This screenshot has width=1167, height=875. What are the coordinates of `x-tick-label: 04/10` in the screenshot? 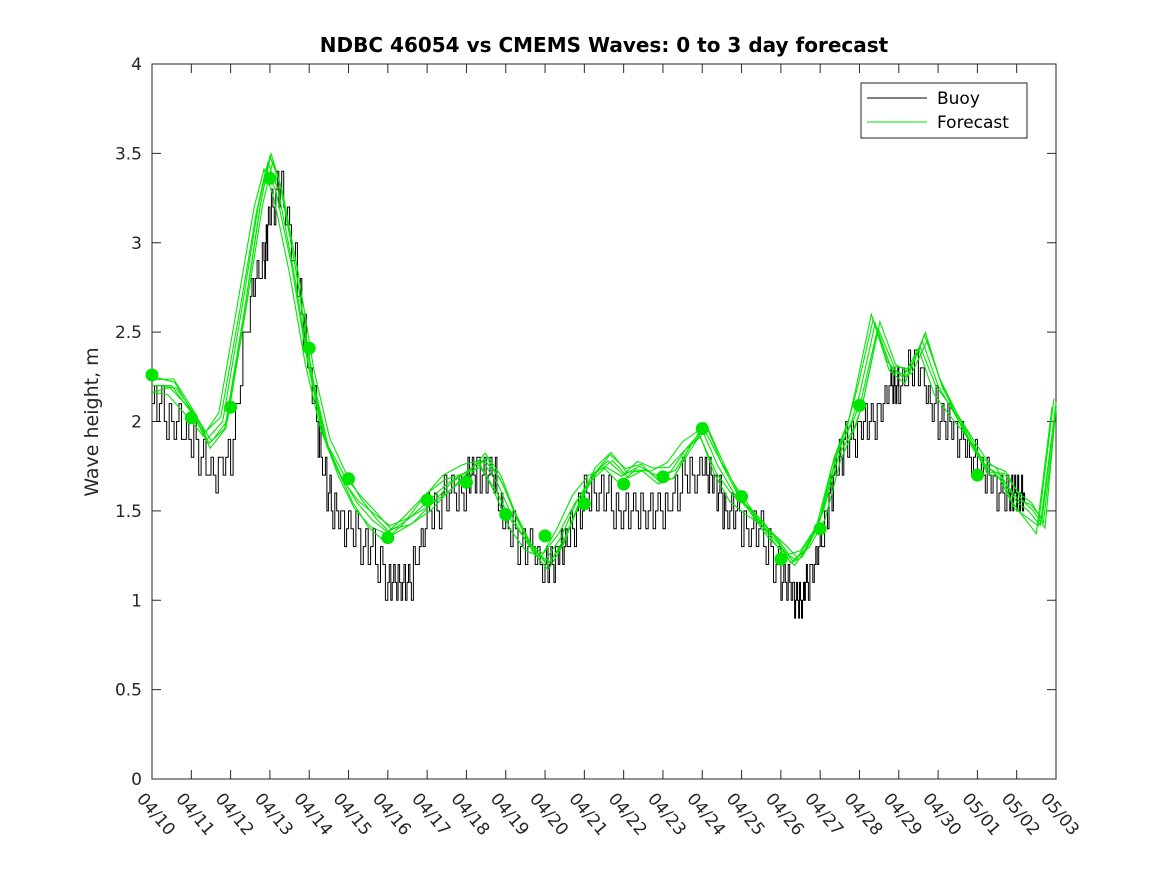 It's located at (155, 814).